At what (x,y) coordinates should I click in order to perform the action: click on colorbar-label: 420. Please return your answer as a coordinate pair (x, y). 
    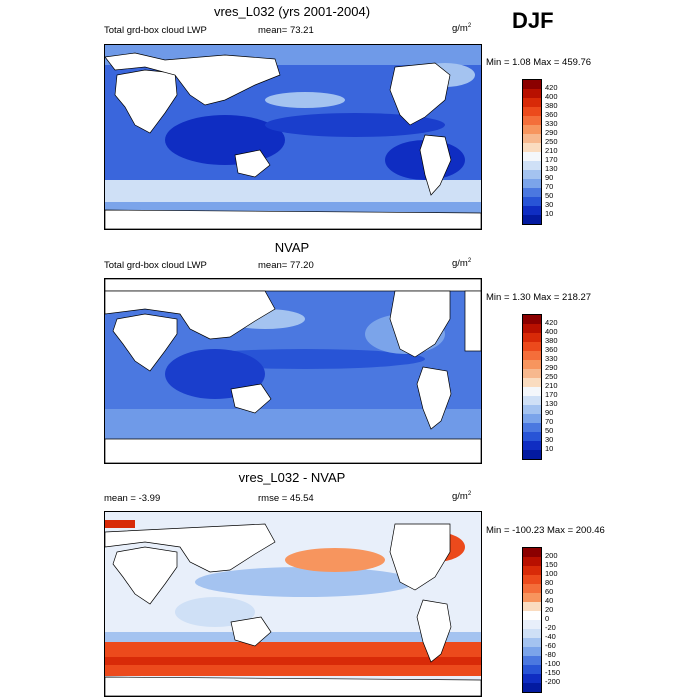
    Looking at the image, I should click on (551, 322).